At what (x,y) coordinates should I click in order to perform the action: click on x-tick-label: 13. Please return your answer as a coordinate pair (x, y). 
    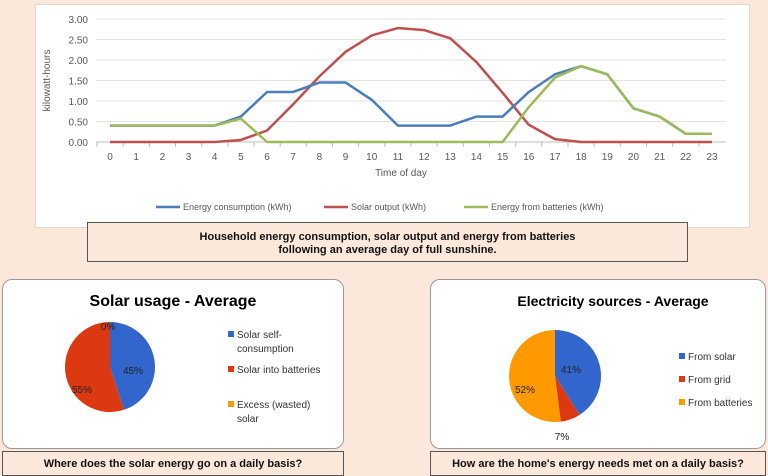
    Looking at the image, I should click on (451, 157).